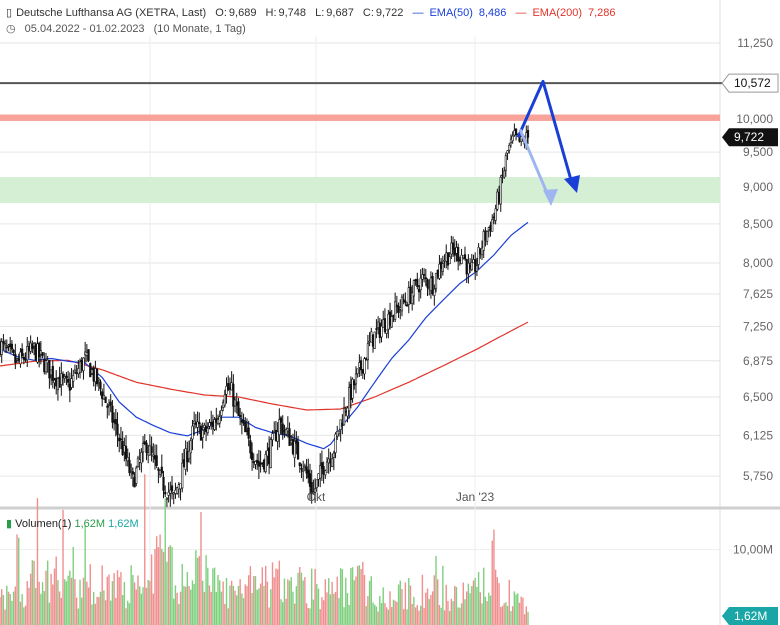 The height and width of the screenshot is (625, 780). Describe the element at coordinates (758, 187) in the screenshot. I see `y-tick-label: 9,000` at that location.